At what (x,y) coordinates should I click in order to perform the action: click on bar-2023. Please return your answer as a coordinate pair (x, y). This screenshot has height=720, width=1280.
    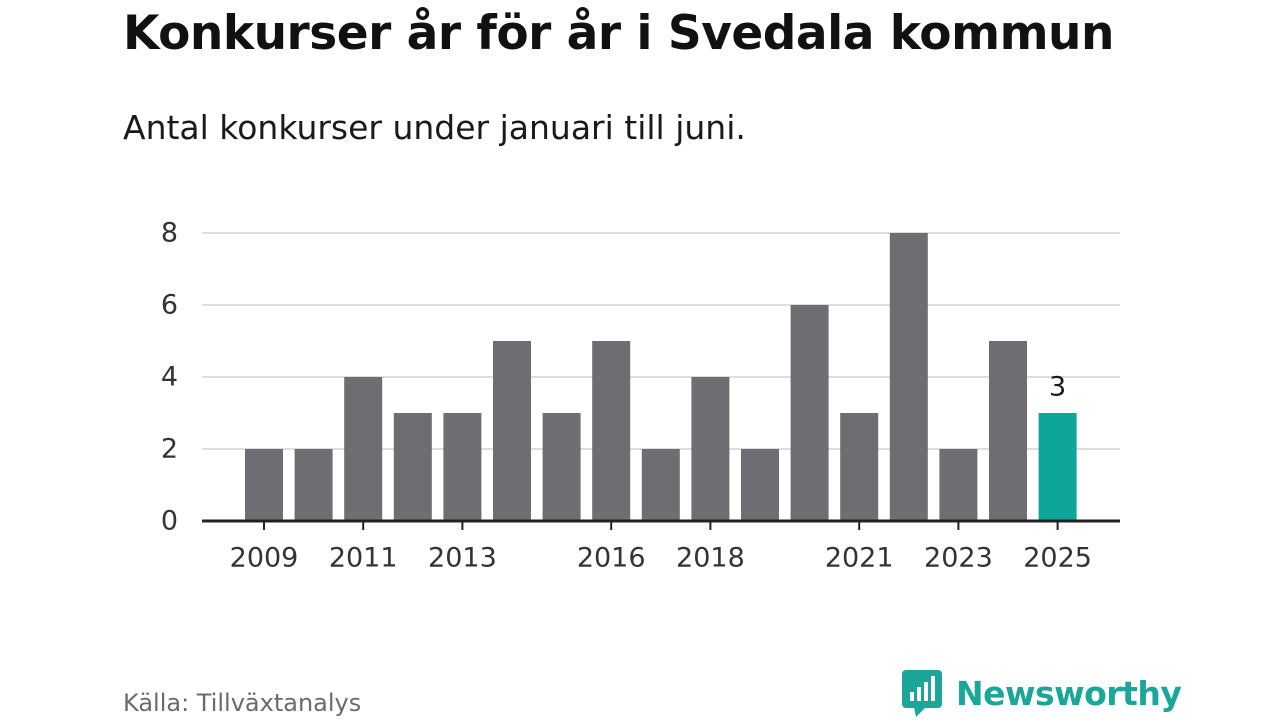
    Looking at the image, I should click on (958, 485).